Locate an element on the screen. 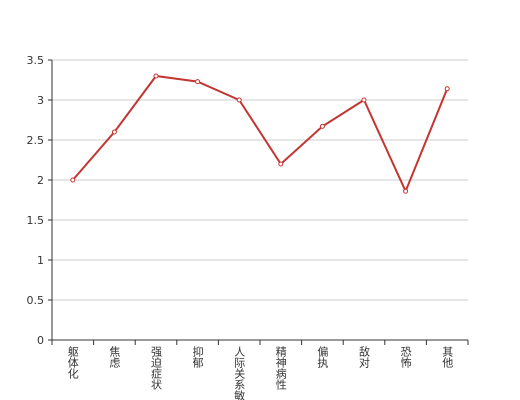  x-tick-label: 躯体化 is located at coordinates (72, 363).